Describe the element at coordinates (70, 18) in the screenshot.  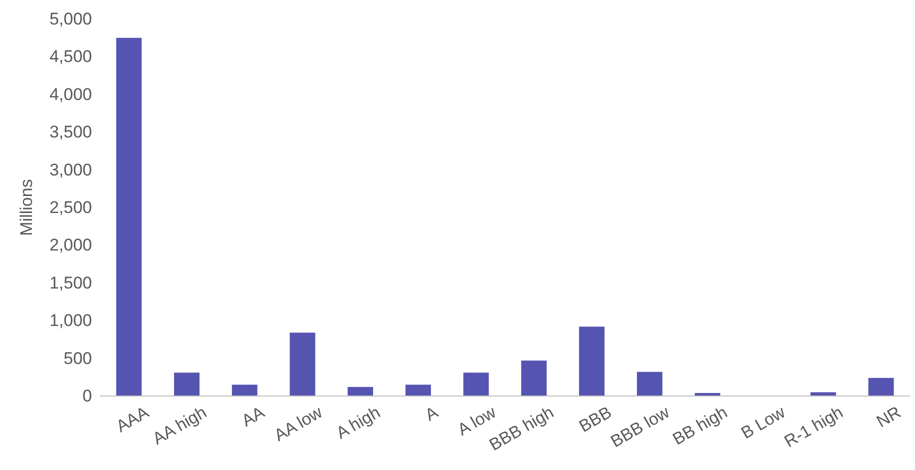
I see `y-tick-label: 5,000` at that location.